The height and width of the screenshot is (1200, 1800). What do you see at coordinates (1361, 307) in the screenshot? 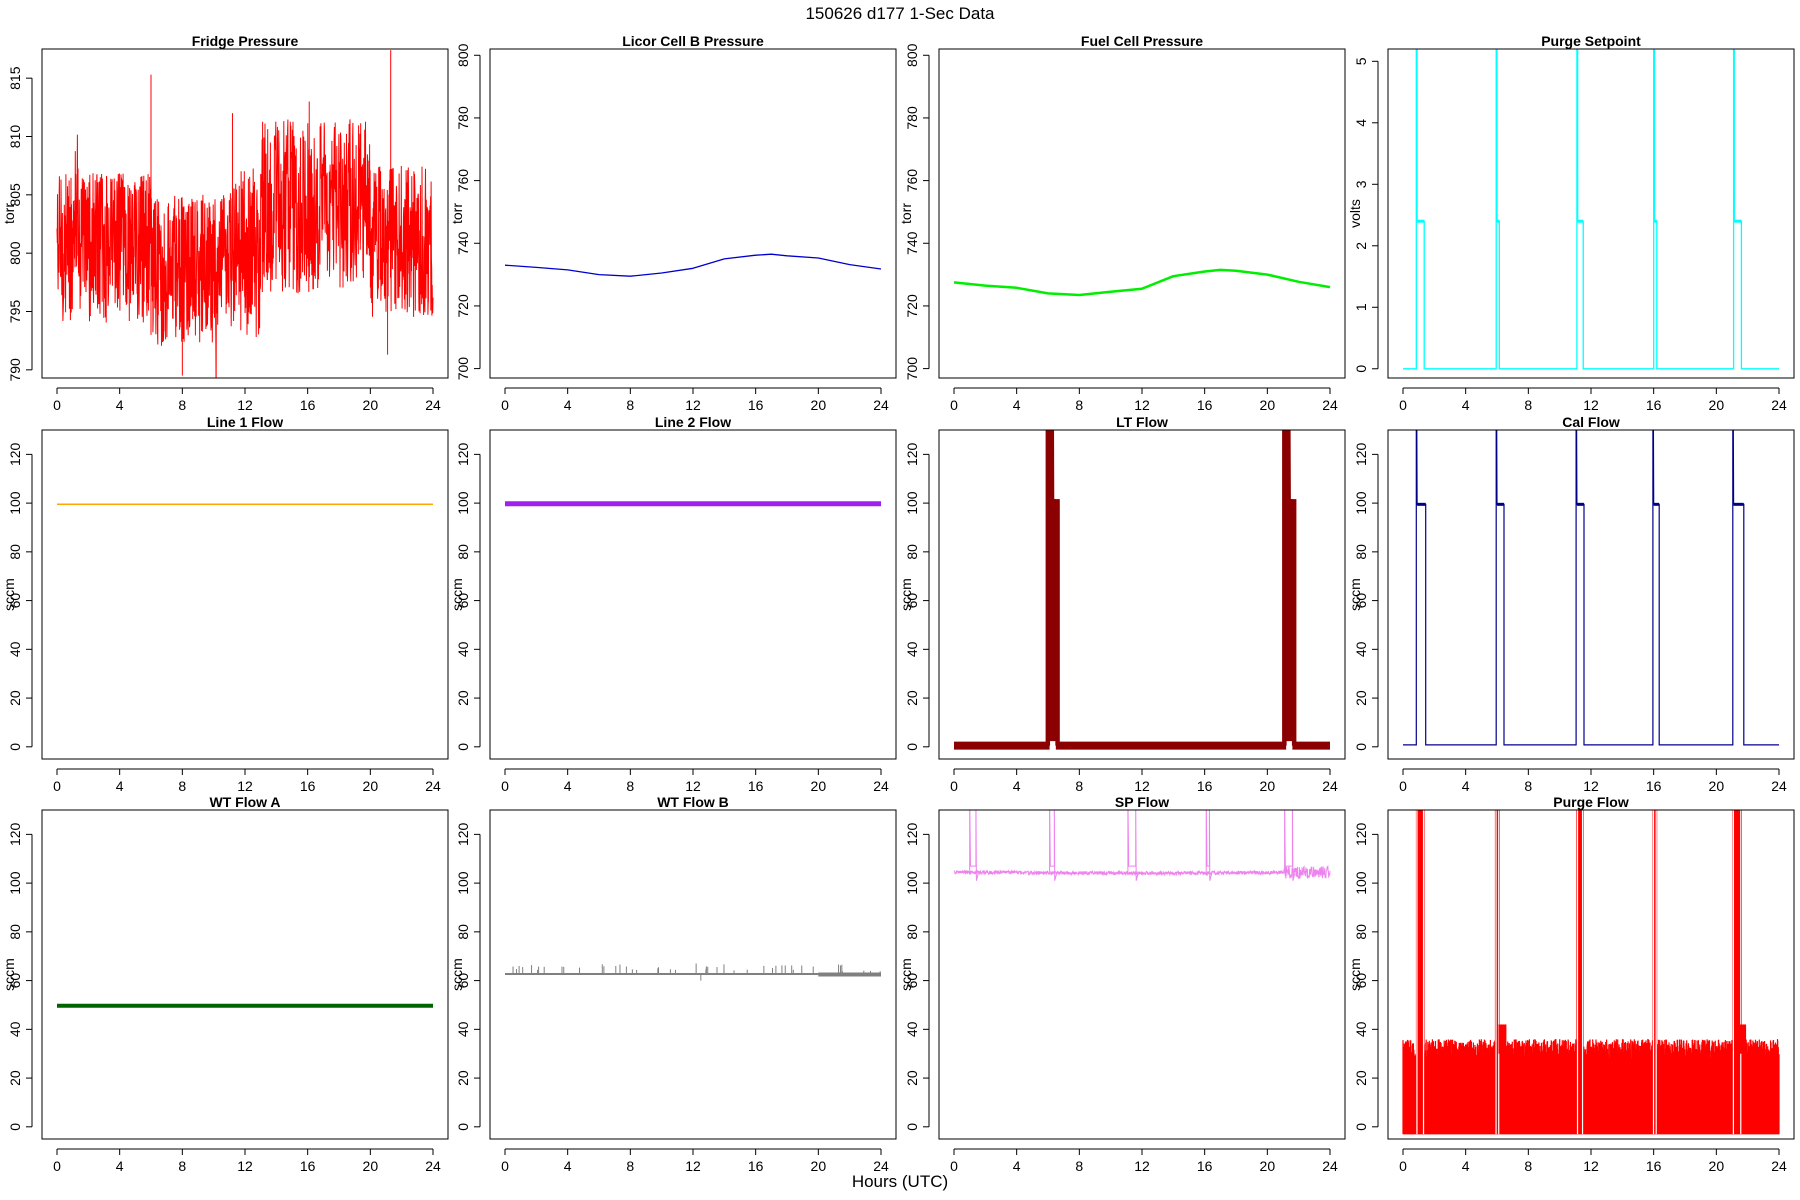
I see `y-tick-label: 1` at bounding box center [1361, 307].